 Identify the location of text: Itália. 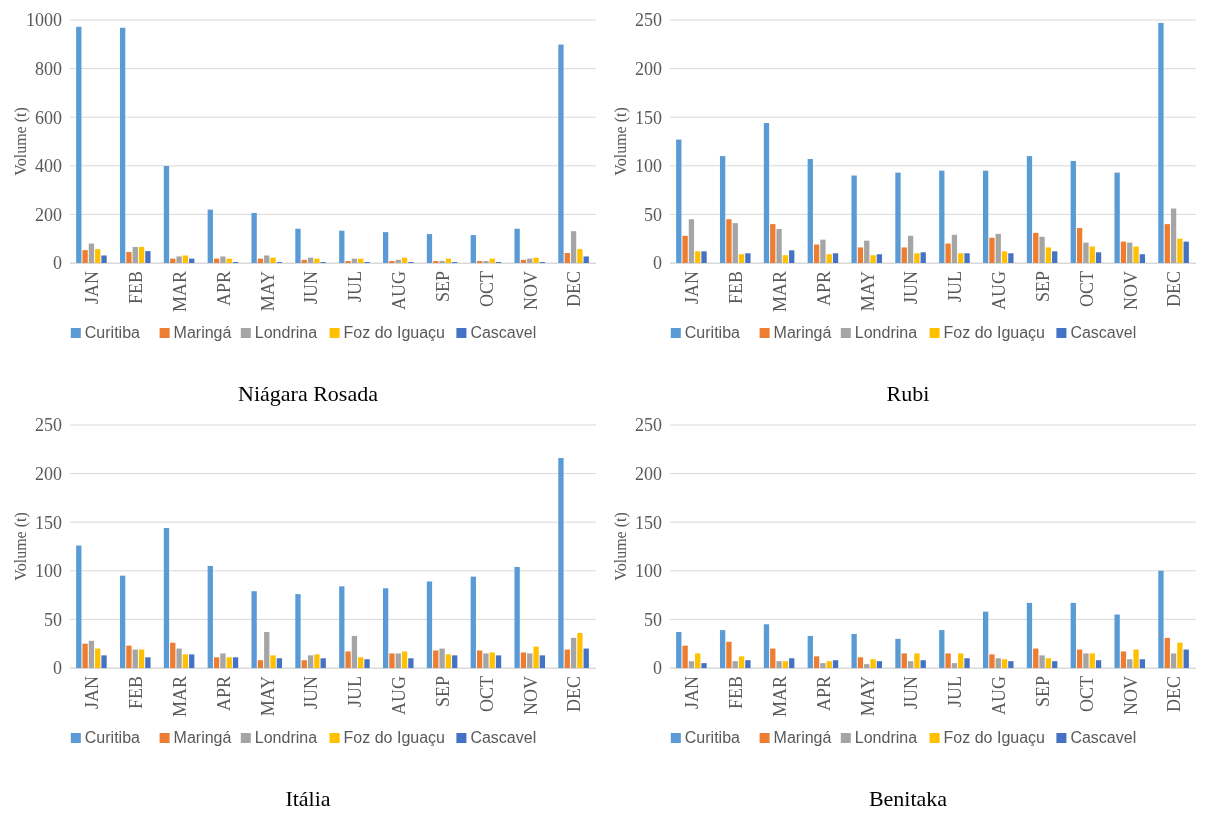
(308, 798).